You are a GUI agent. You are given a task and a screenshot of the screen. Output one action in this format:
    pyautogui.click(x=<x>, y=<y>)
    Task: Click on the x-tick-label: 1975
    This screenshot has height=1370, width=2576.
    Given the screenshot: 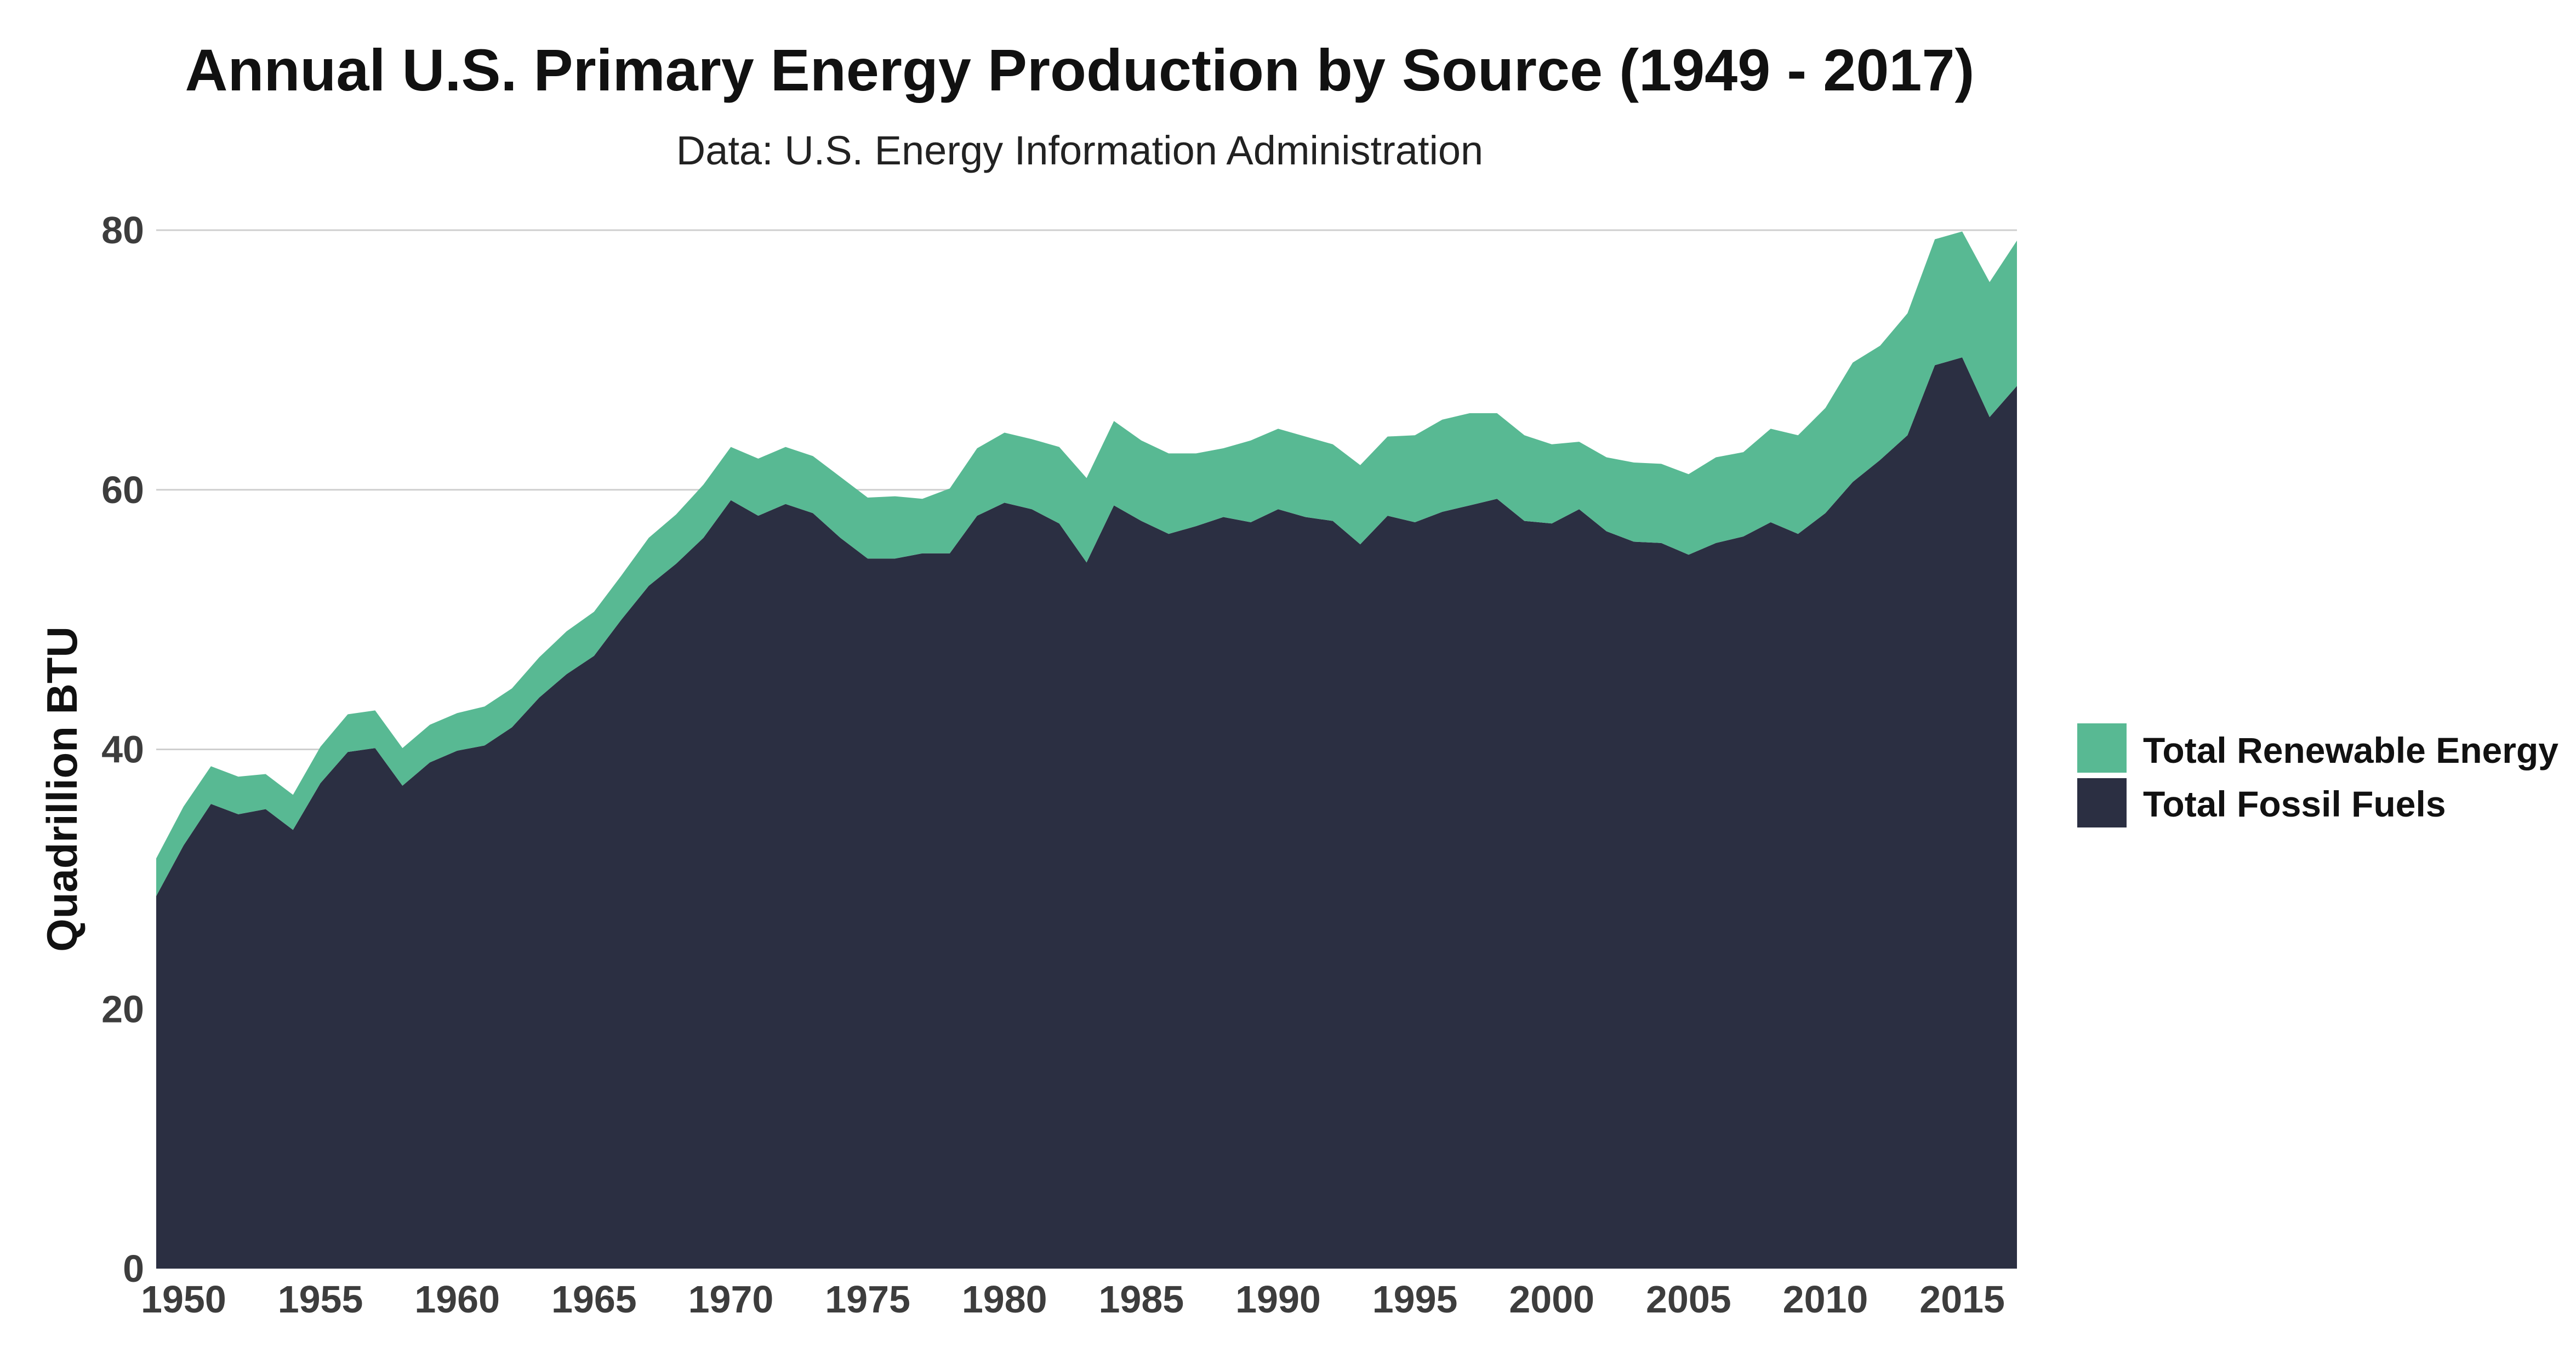 What is the action you would take?
    pyautogui.click(x=867, y=1299)
    